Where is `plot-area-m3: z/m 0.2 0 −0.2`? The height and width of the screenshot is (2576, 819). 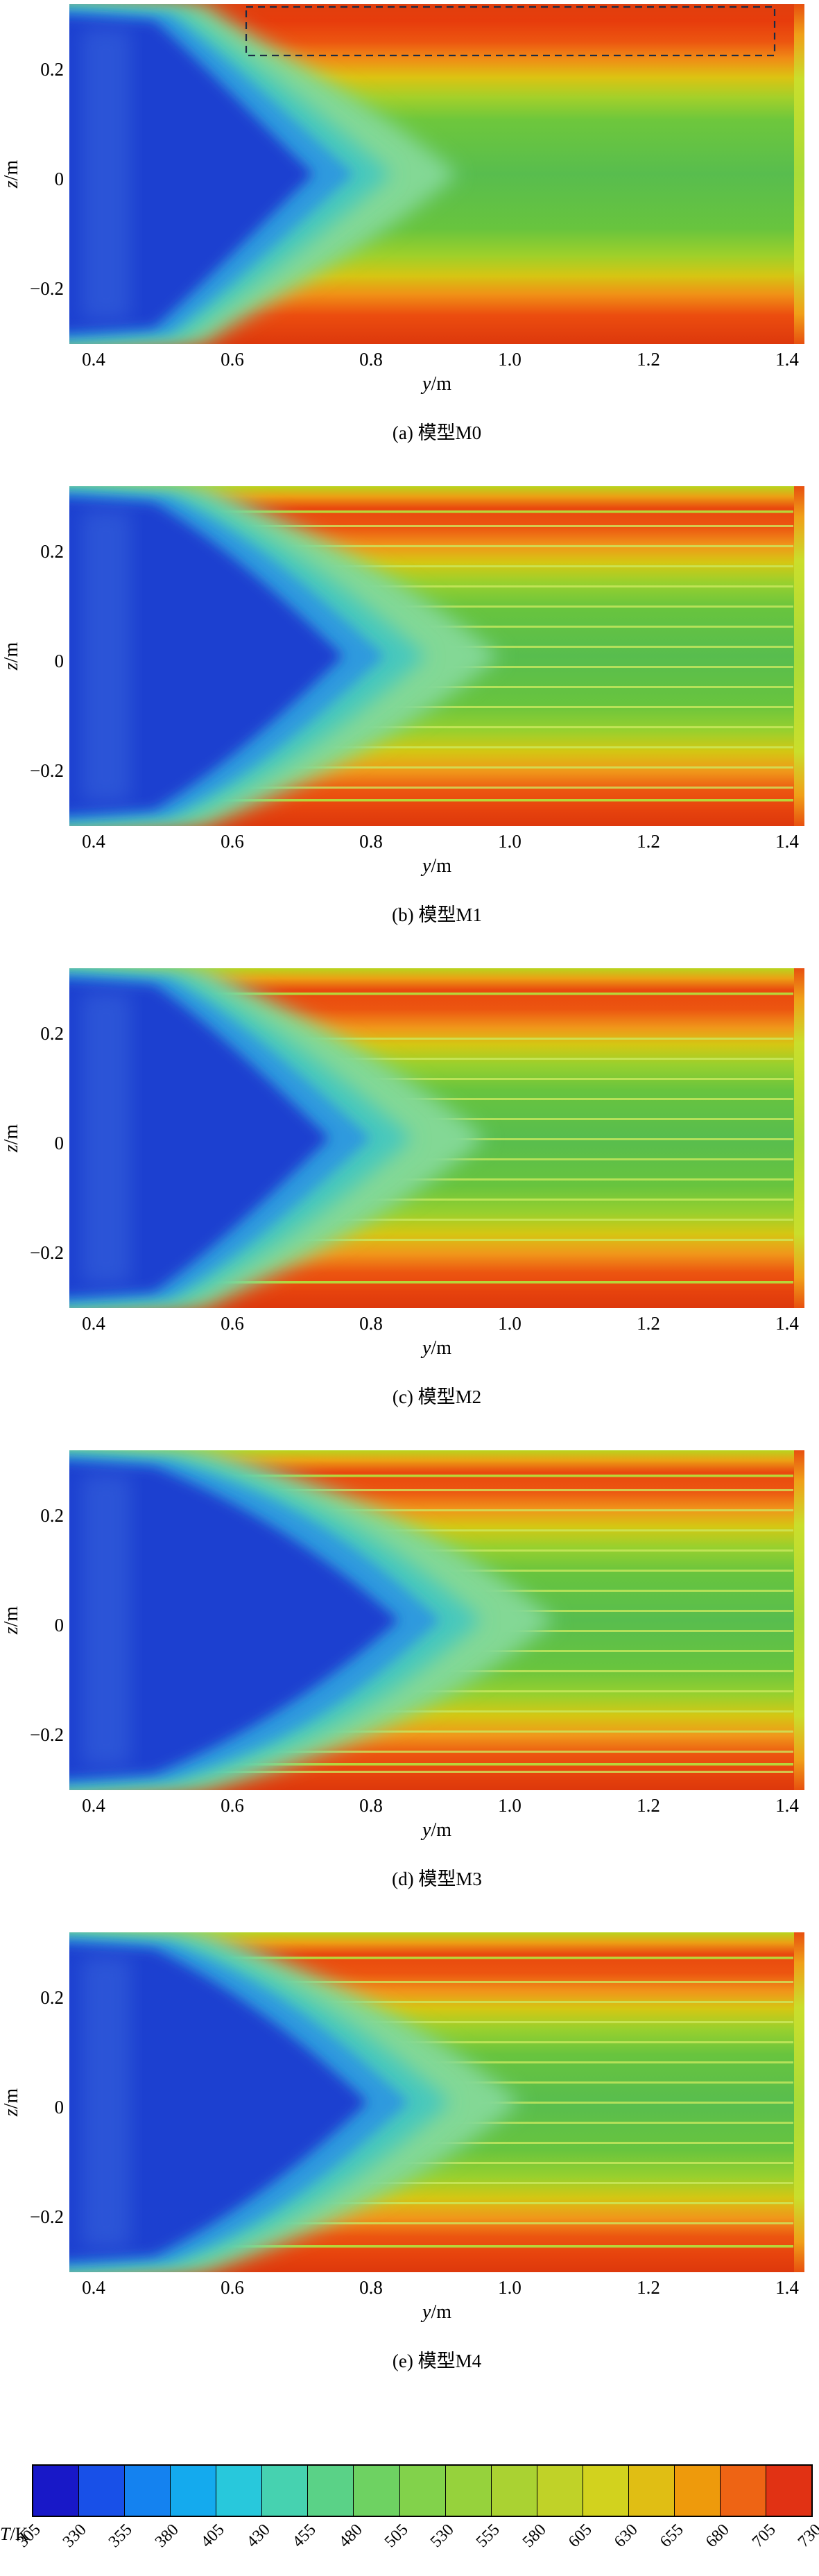
plot-area-m3: z/m 0.2 0 −0.2 is located at coordinates (402, 1620).